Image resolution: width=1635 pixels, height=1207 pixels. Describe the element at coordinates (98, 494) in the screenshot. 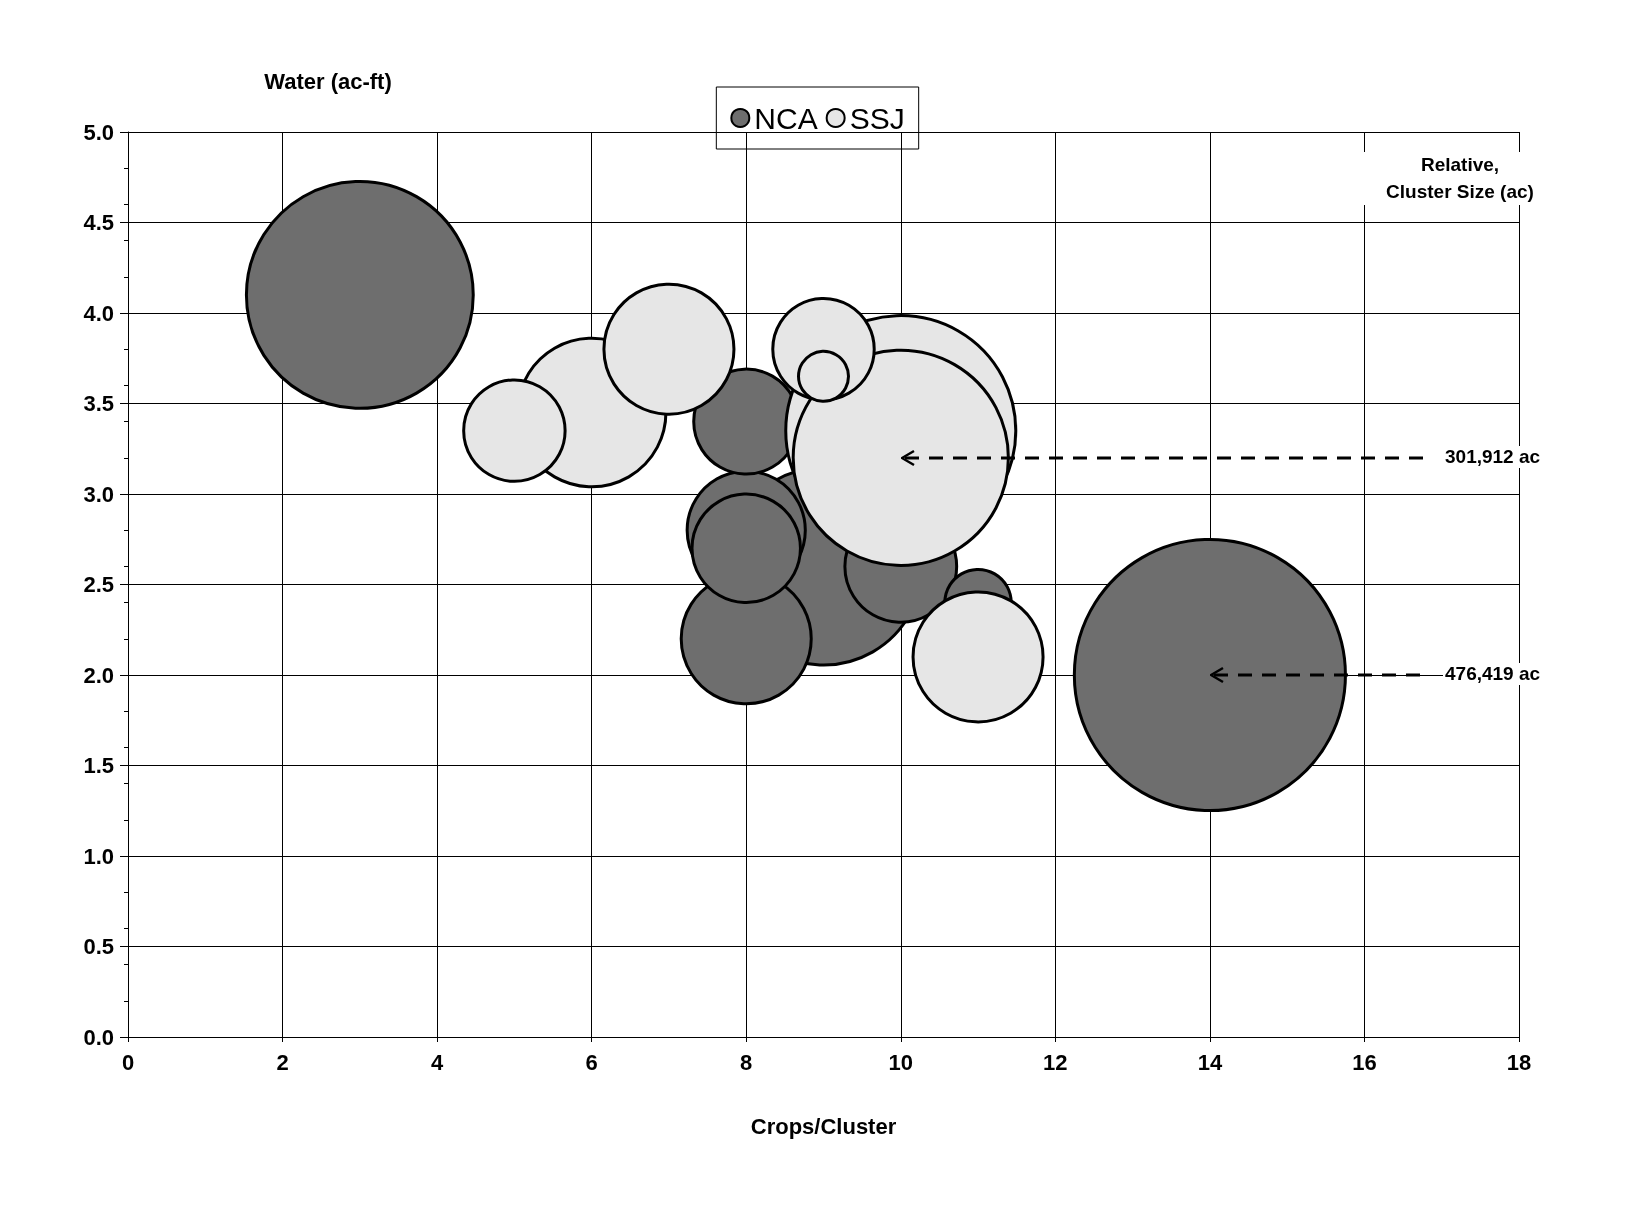

I see `y-tick-label: 3.0` at that location.